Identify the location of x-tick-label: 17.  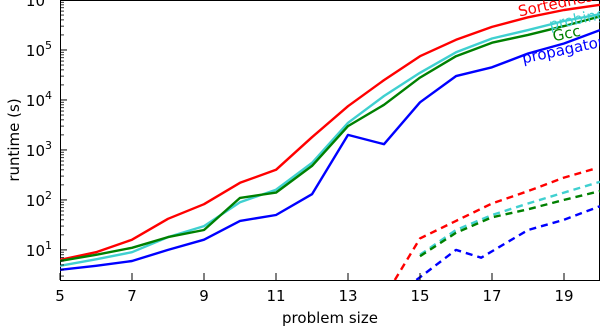
(491, 296).